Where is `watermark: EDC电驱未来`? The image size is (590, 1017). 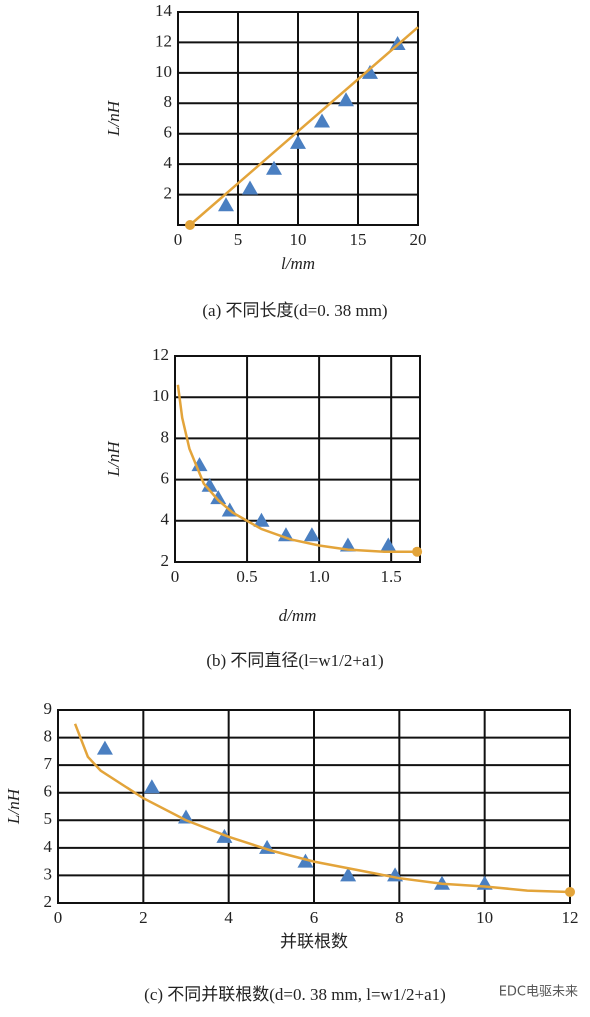
watermark: EDC电驱未来 is located at coordinates (538, 992).